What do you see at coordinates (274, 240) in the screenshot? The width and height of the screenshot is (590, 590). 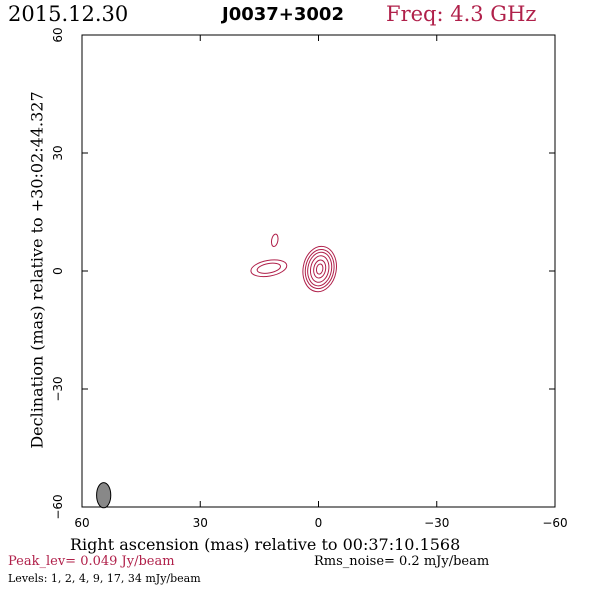 I see `contour-blob` at bounding box center [274, 240].